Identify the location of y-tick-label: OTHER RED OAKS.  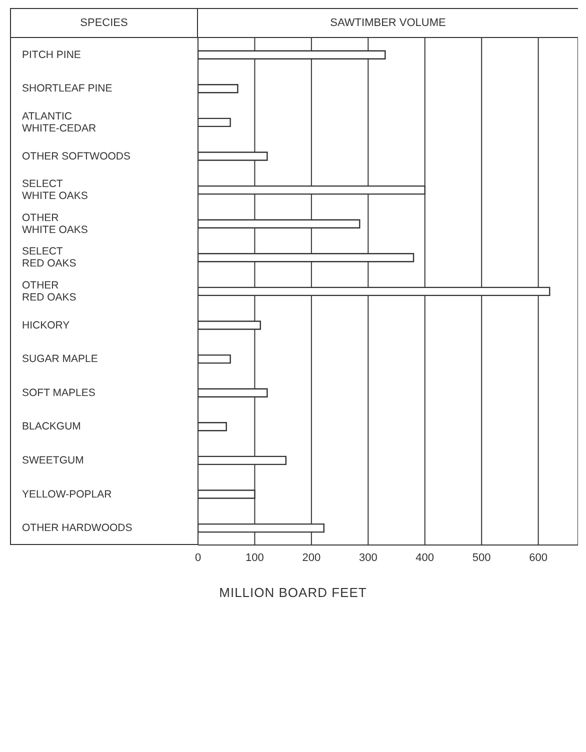
(49, 292).